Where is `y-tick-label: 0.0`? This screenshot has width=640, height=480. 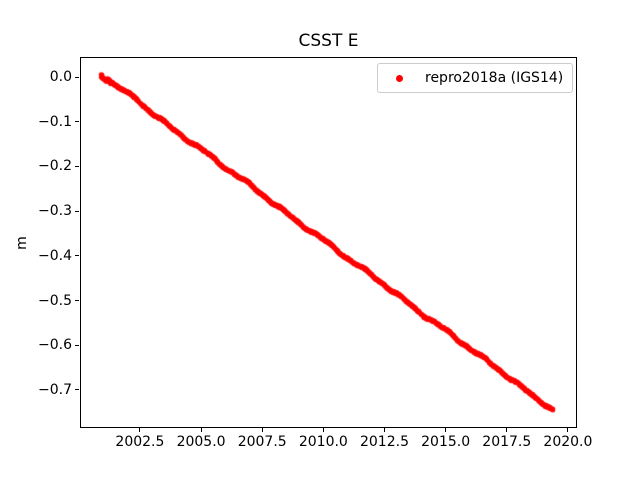
y-tick-label: 0.0 is located at coordinates (60, 77).